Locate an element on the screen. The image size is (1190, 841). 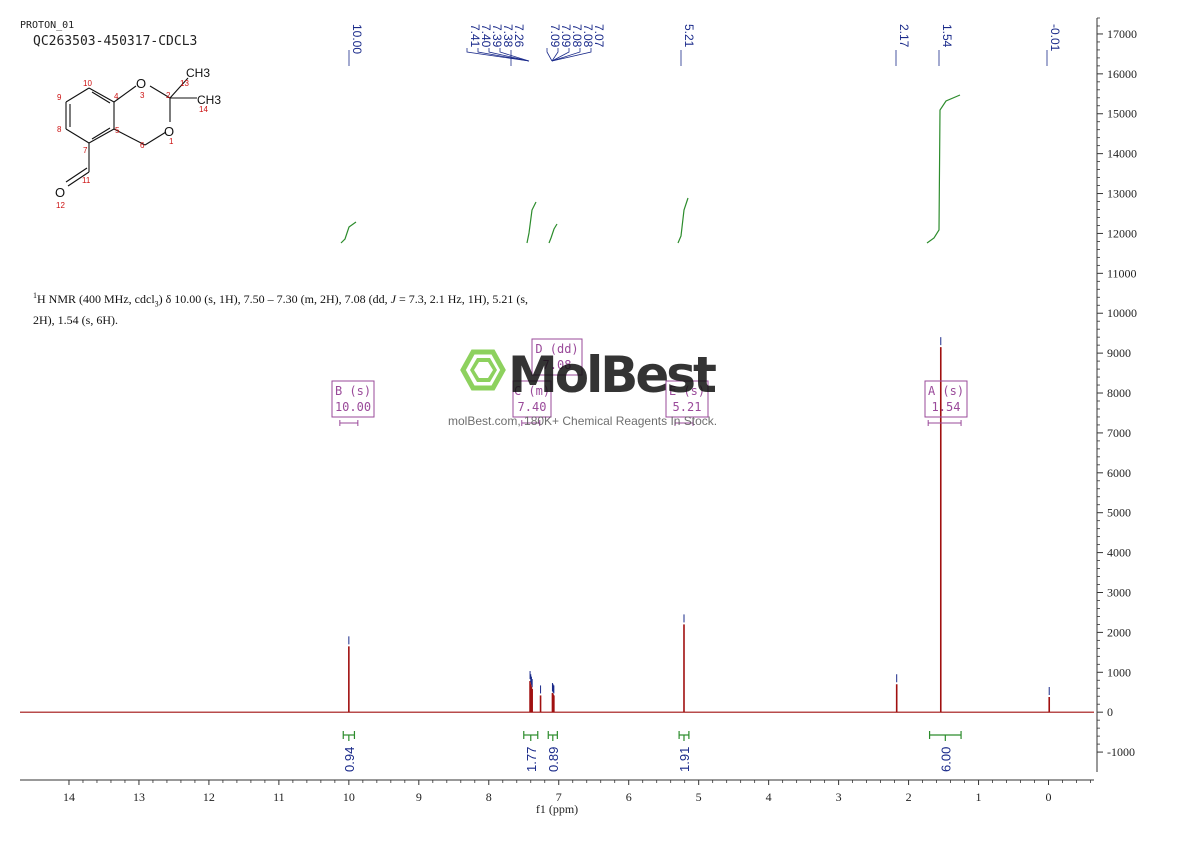
y-tick-label: 11000 is located at coordinates (1122, 273).